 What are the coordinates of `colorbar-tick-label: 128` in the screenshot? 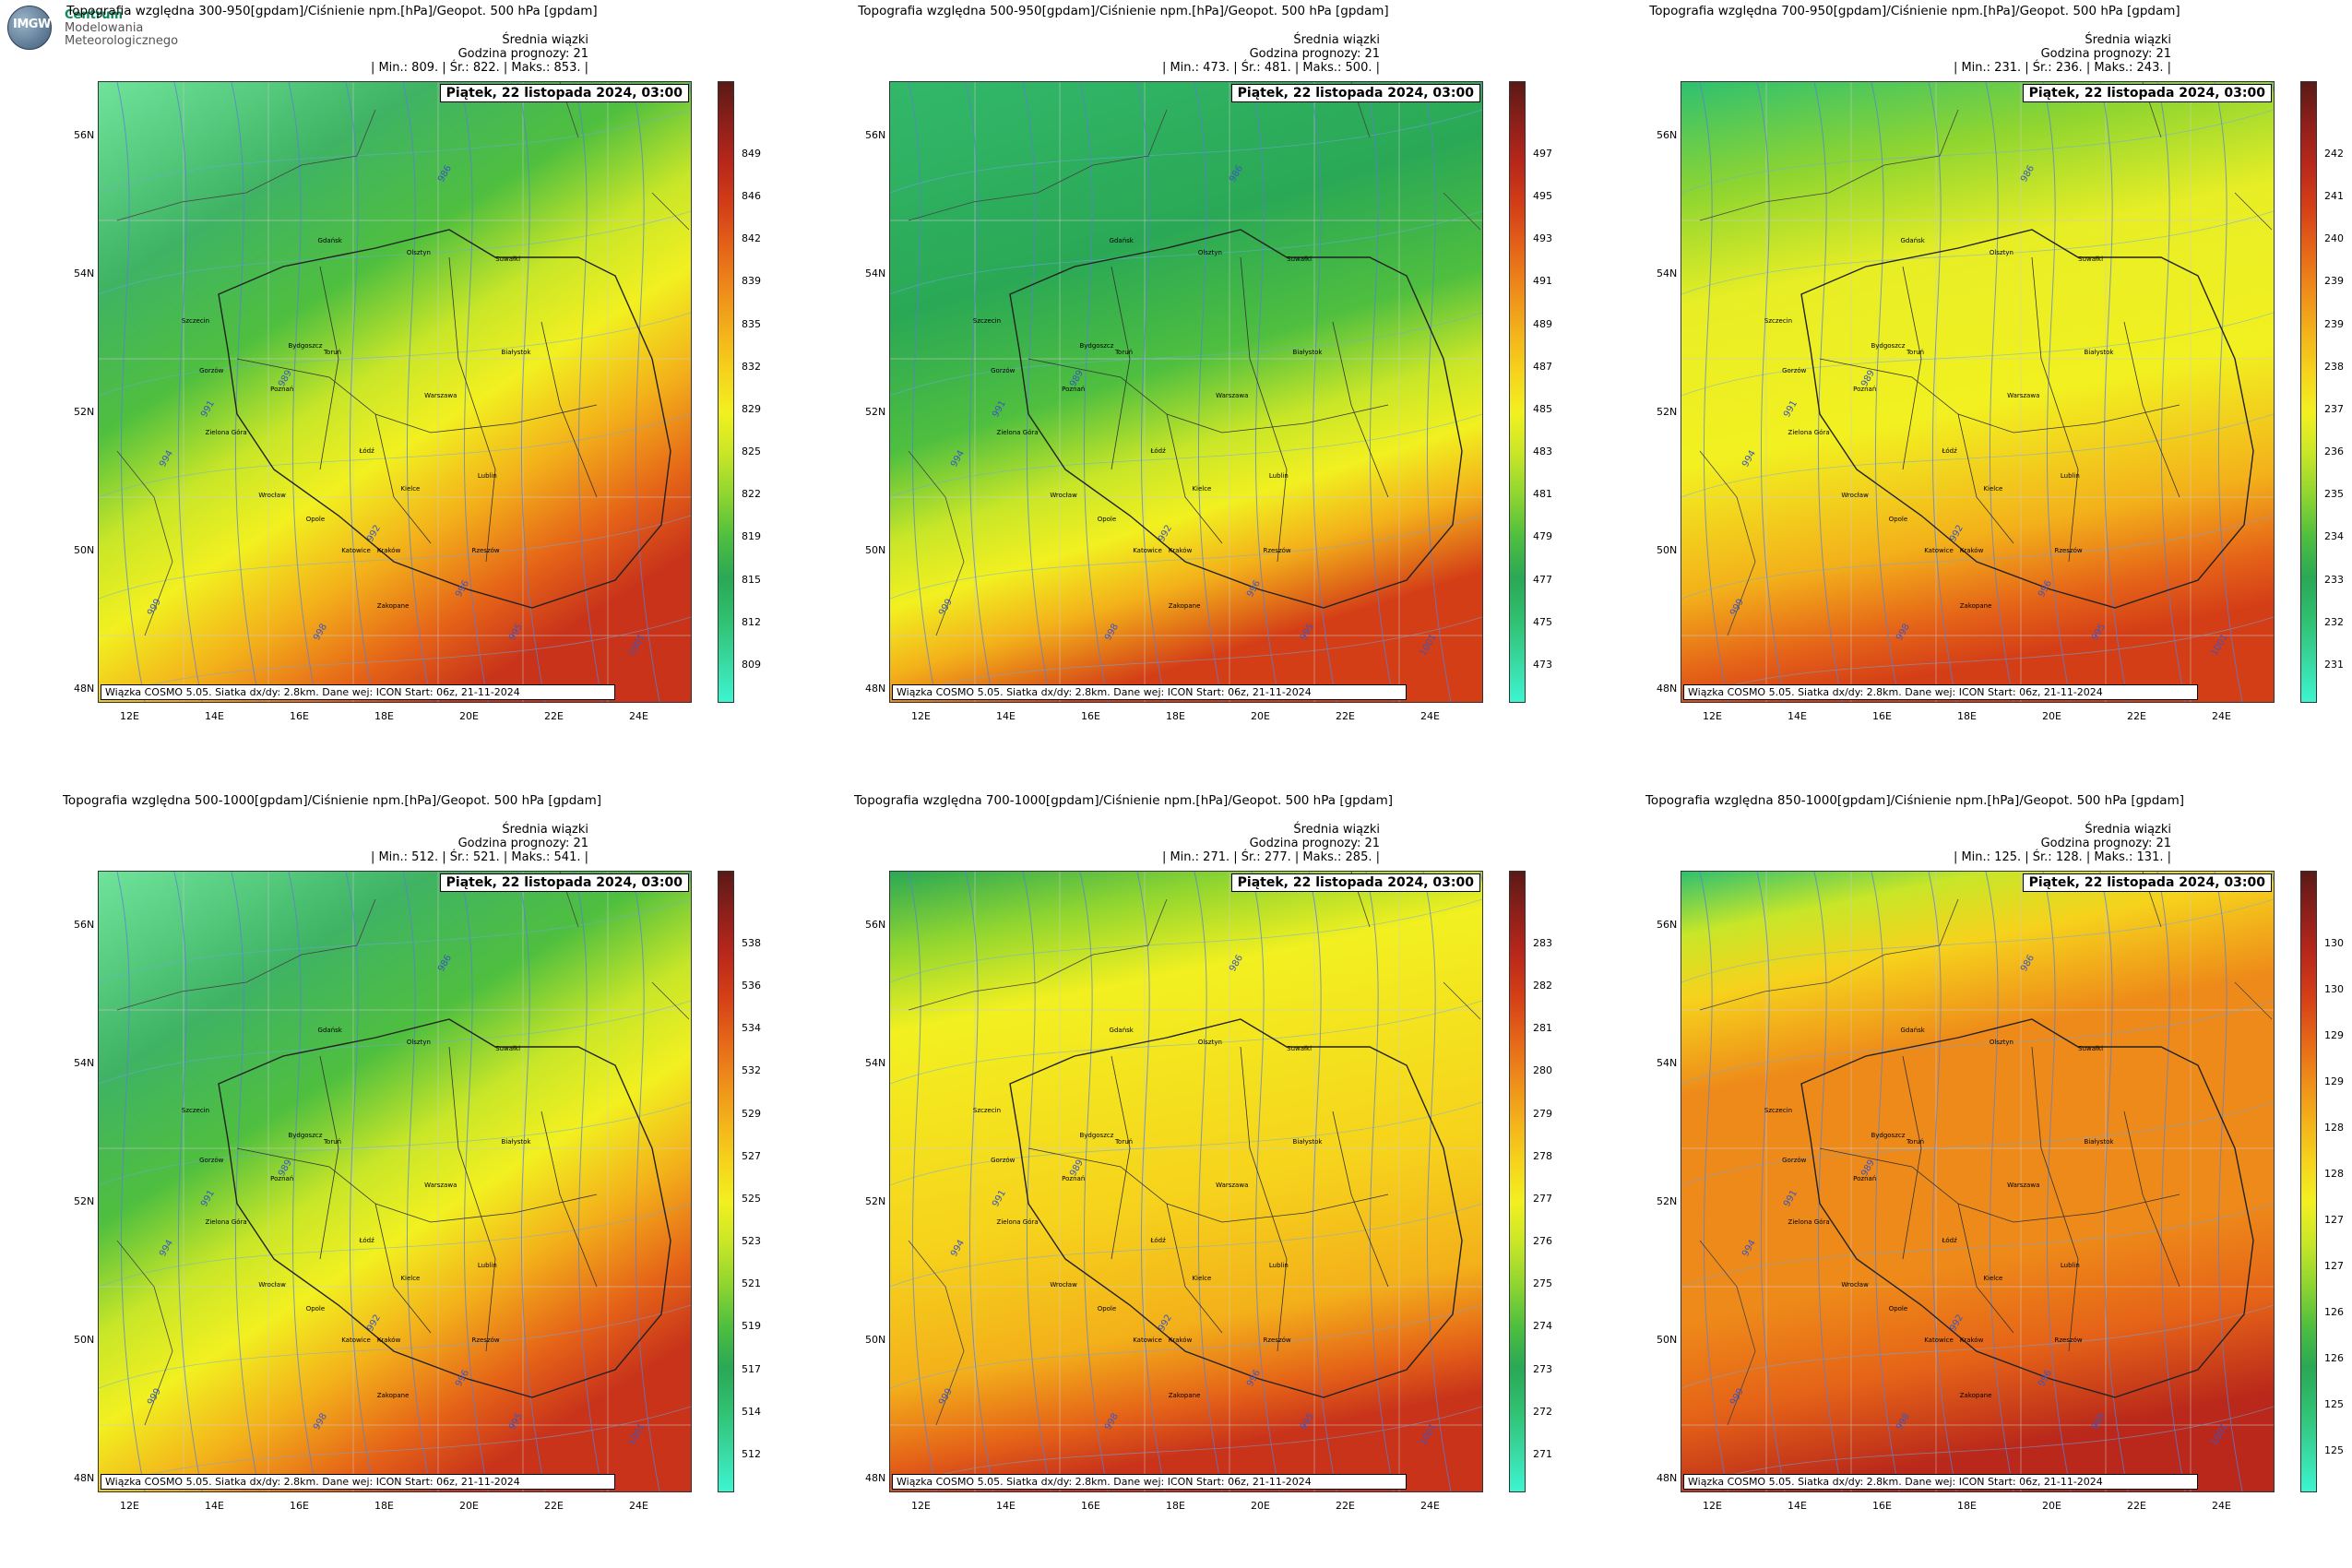 It's located at (2334, 1128).